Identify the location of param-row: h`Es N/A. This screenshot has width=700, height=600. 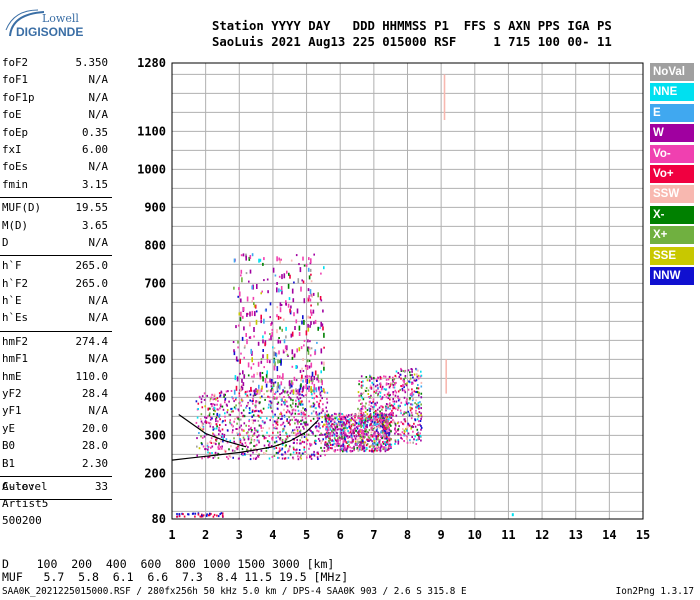
(56, 319).